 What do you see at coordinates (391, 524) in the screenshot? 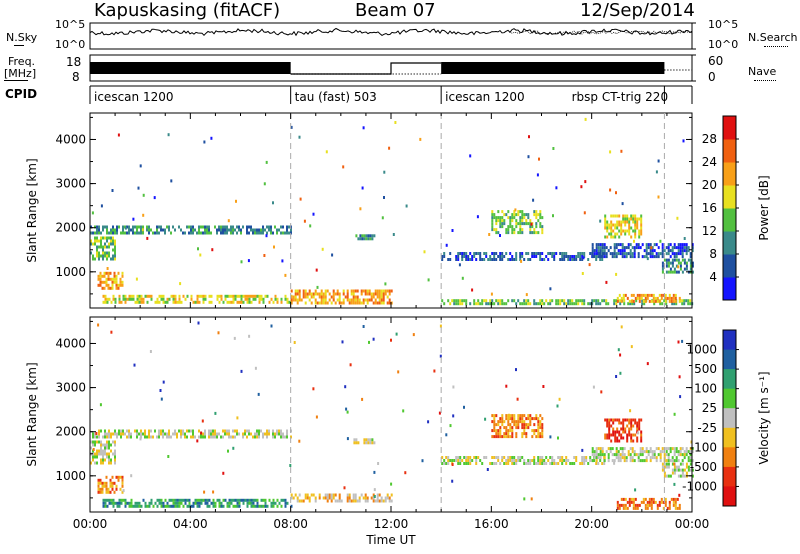
I see `x-tick-label: 12:00` at bounding box center [391, 524].